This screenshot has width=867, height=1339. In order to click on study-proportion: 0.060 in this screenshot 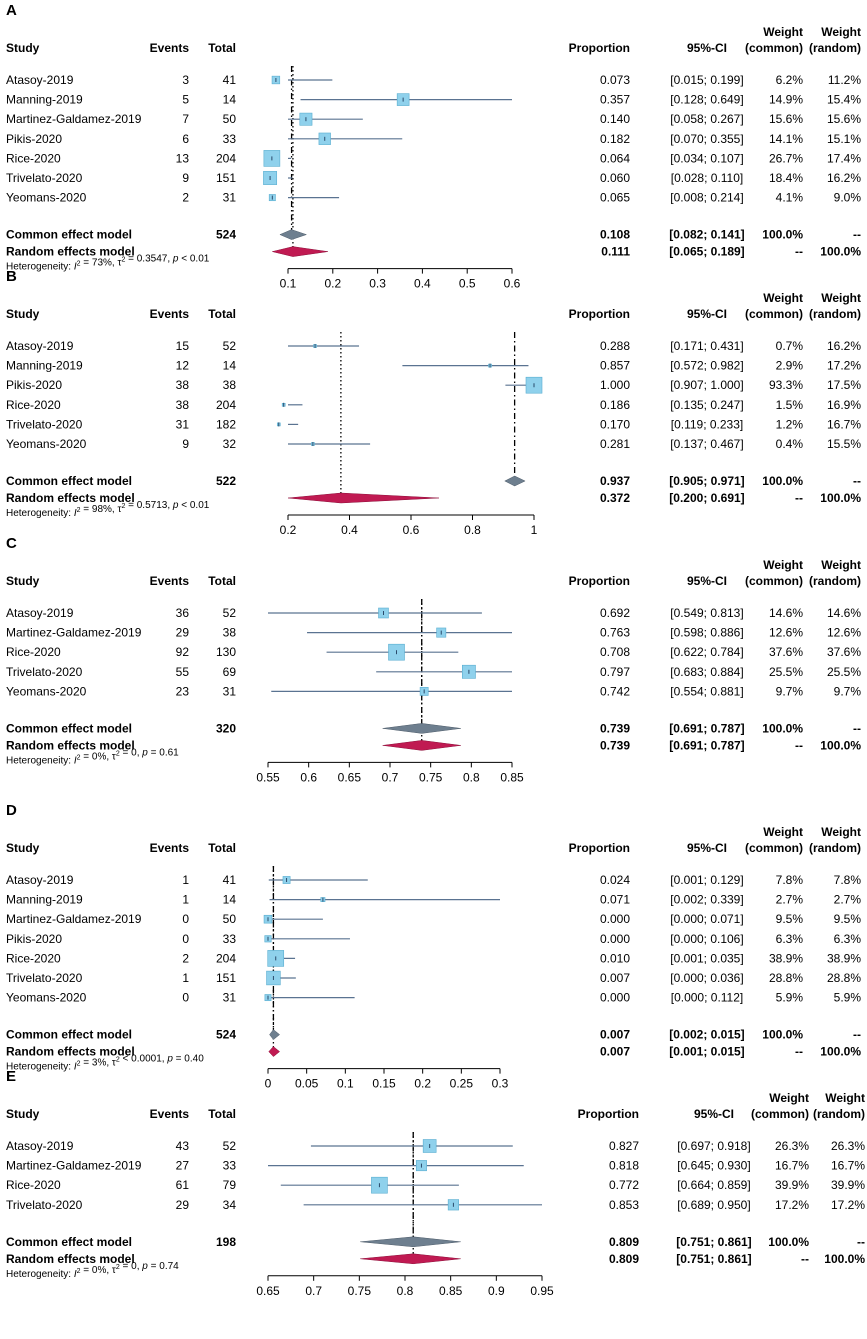, I will do `click(615, 178)`.